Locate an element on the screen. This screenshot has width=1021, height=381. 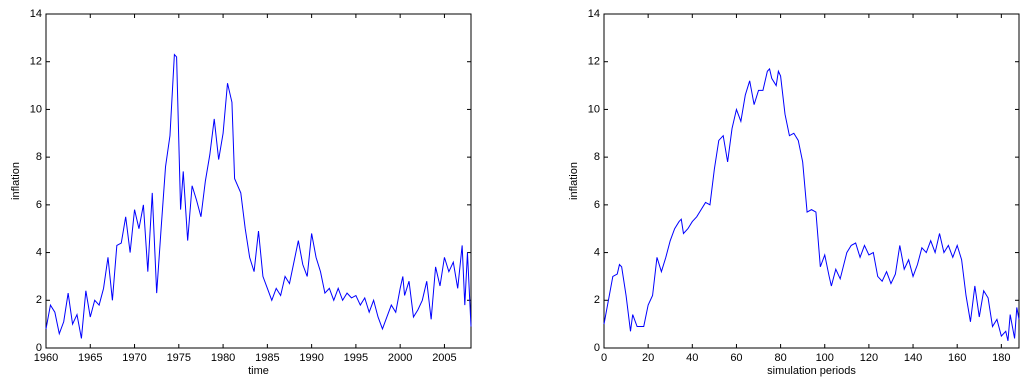
x-tick-label: 160 is located at coordinates (957, 358).